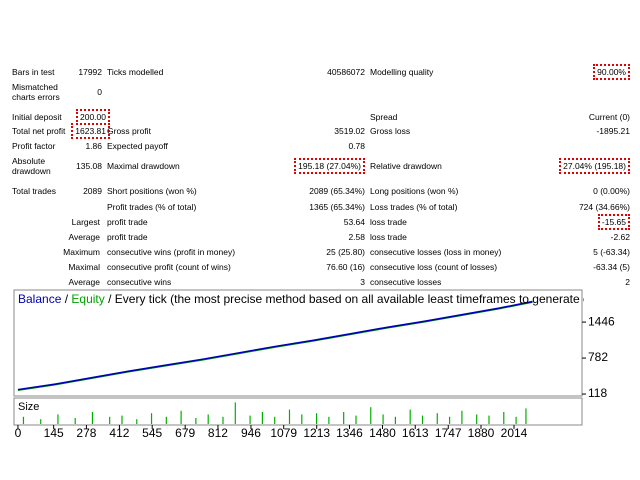 Image resolution: width=640 pixels, height=480 pixels. I want to click on report-value: 5 (-63.34), so click(611, 252).